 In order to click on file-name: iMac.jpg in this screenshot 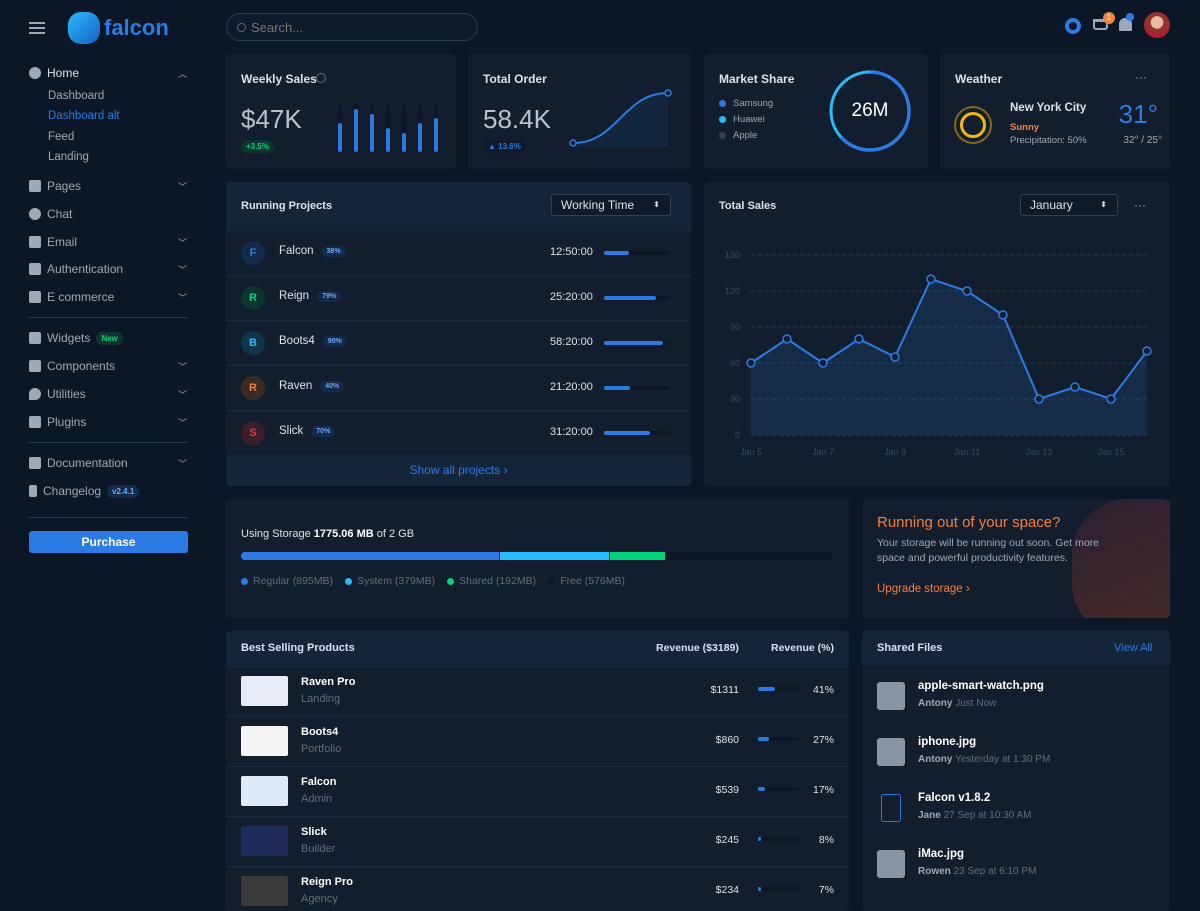, I will do `click(941, 854)`.